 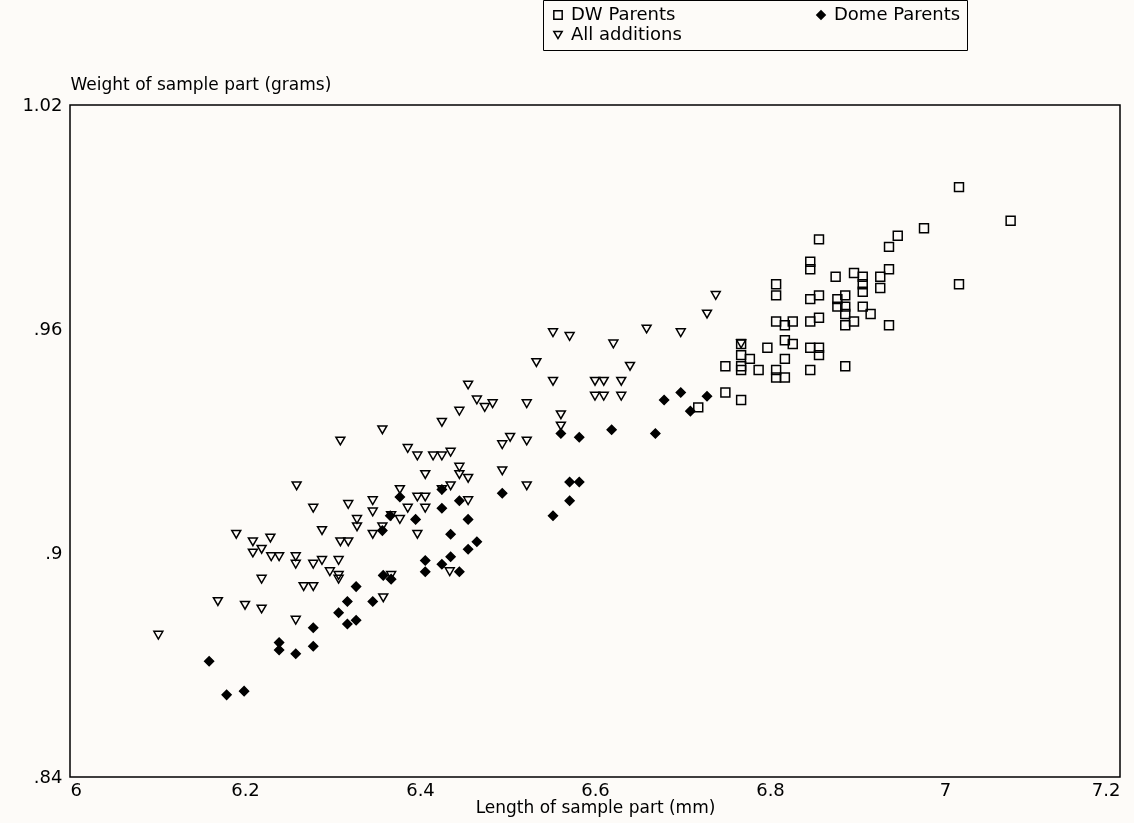 I want to click on y-tick-label: .96, so click(x=48, y=328).